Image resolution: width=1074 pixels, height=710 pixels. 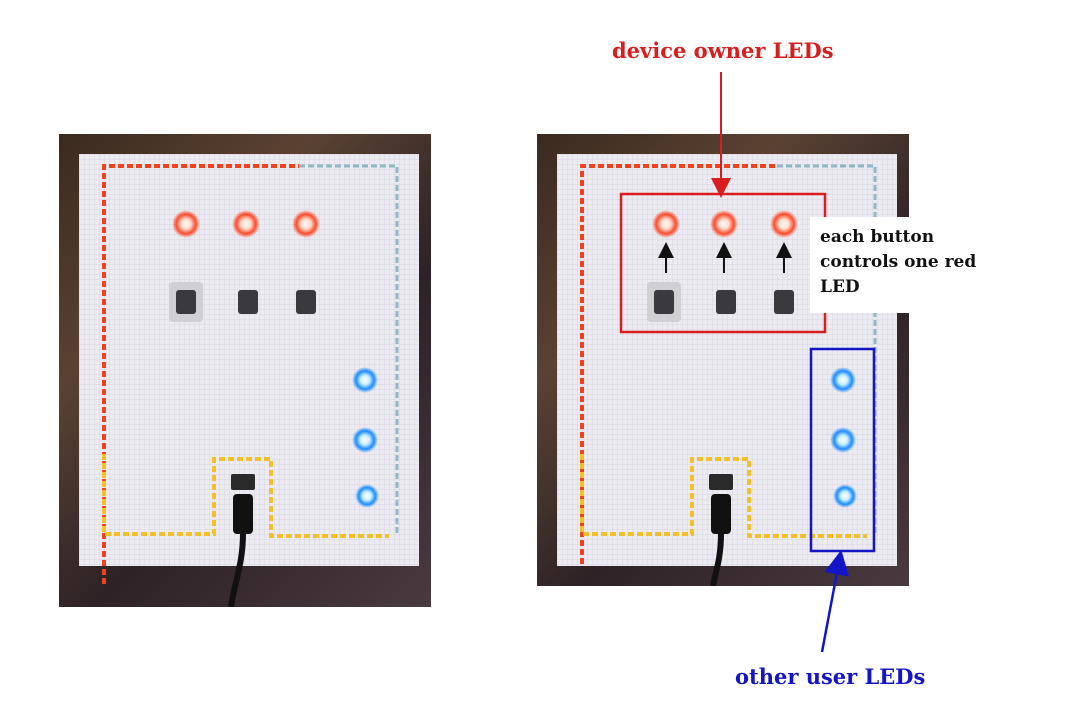 What do you see at coordinates (723, 50) in the screenshot?
I see `device-owner-leds-label: device owner LEDs` at bounding box center [723, 50].